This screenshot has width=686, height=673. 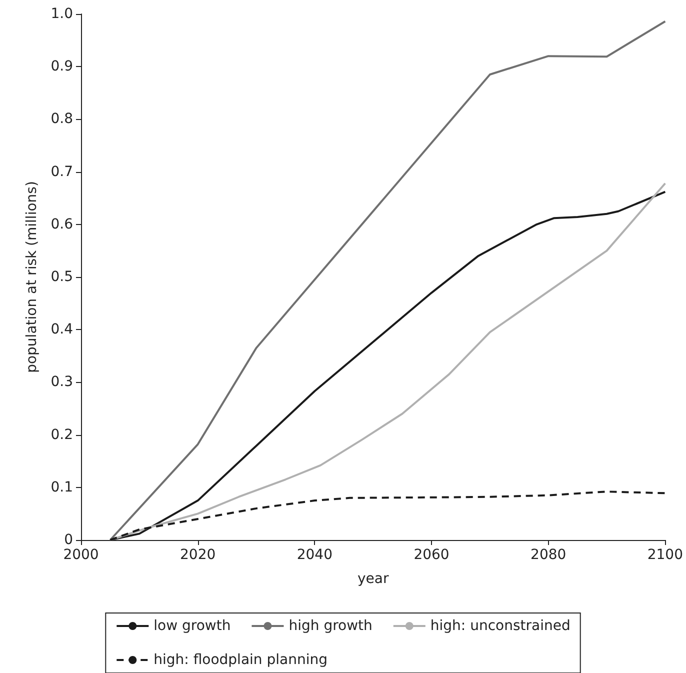 What do you see at coordinates (81, 555) in the screenshot?
I see `x-tick-label: 2000` at bounding box center [81, 555].